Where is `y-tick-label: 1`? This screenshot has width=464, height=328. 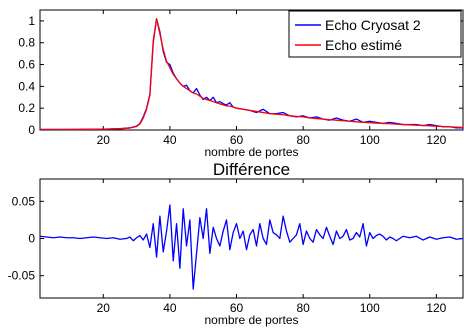 y-tick-label: 1 is located at coordinates (31, 21).